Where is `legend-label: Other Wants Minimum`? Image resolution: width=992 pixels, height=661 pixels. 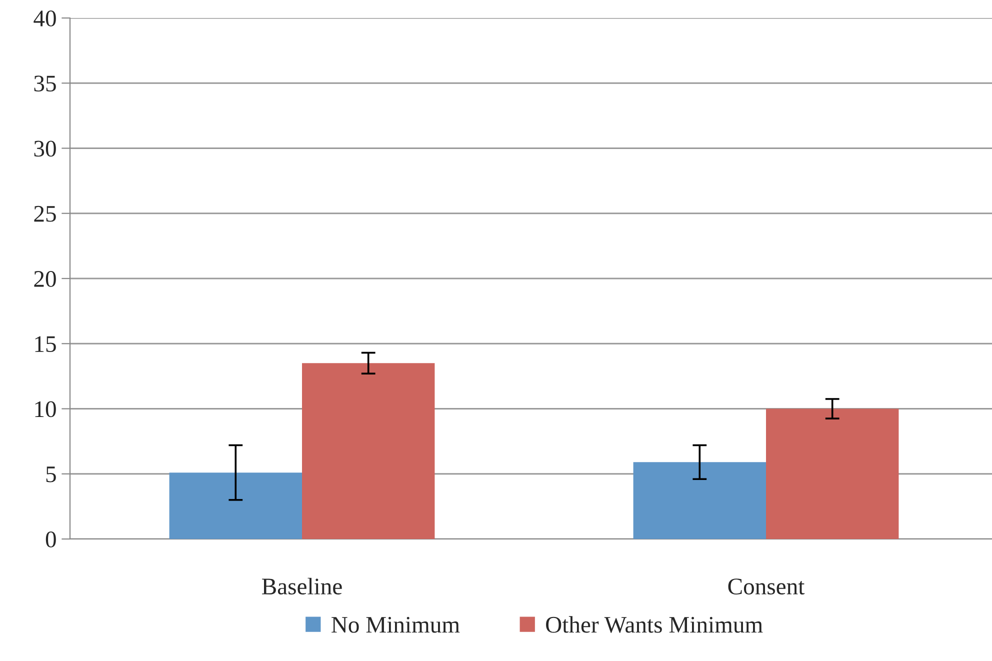
legend-label: Other Wants Minimum is located at coordinates (654, 624).